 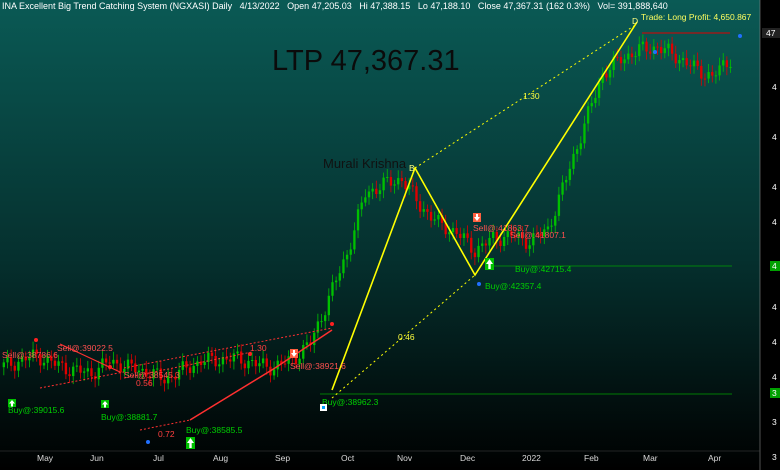 I want to click on month-label: Feb, so click(x=591, y=458).